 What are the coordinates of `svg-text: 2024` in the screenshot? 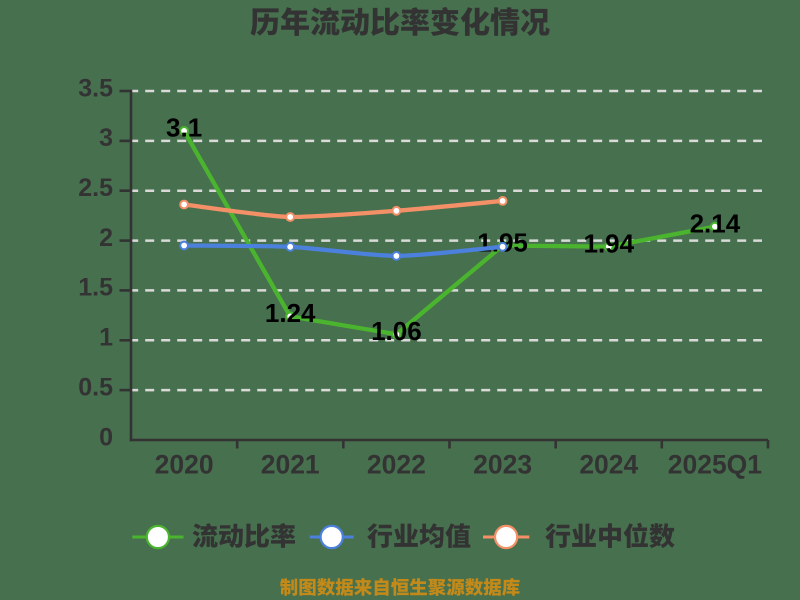 It's located at (608, 465).